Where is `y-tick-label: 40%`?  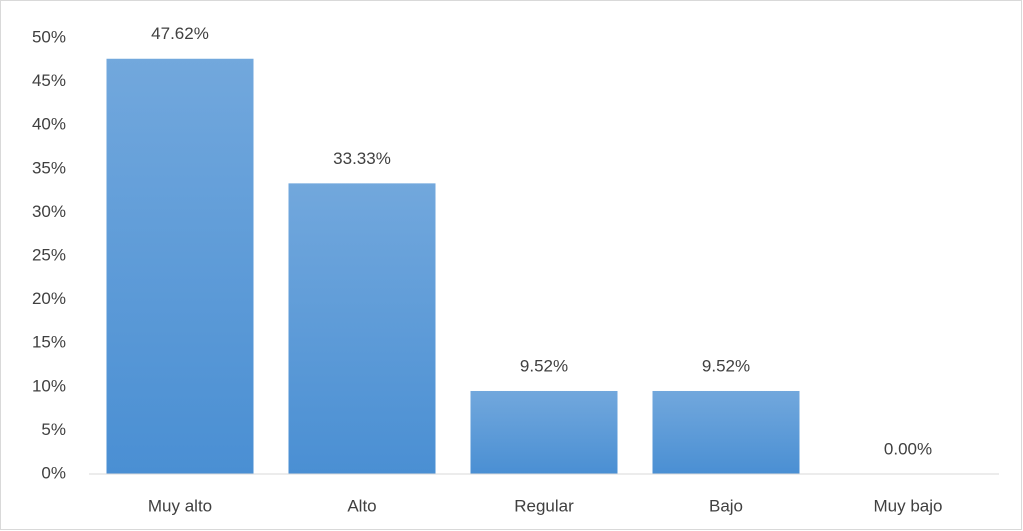 y-tick-label: 40% is located at coordinates (49, 124).